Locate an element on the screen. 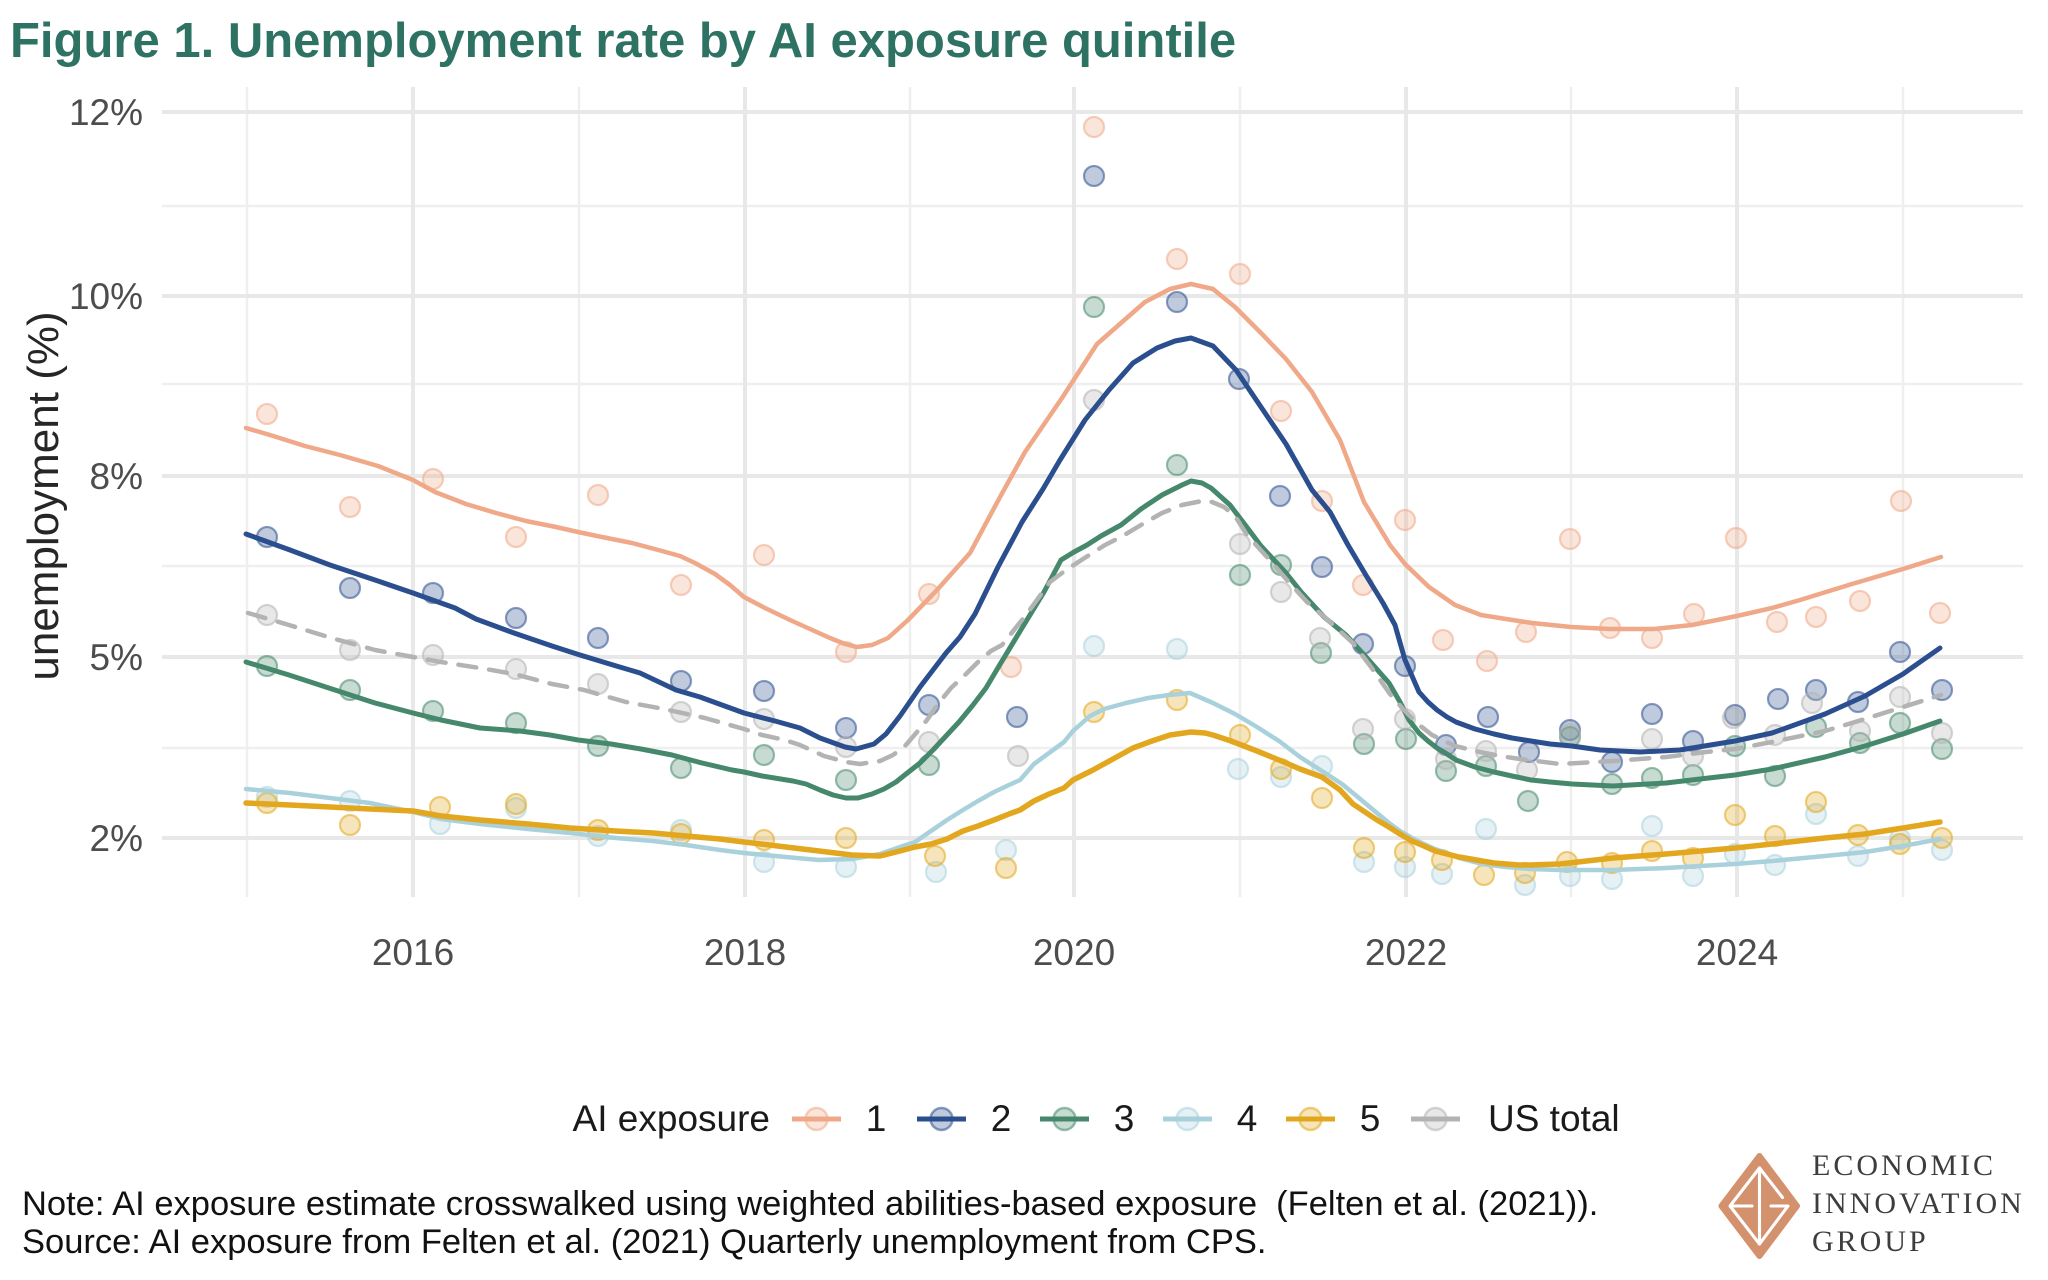 The height and width of the screenshot is (1280, 2048). svg-text: ECONOMIC is located at coordinates (1904, 1165).